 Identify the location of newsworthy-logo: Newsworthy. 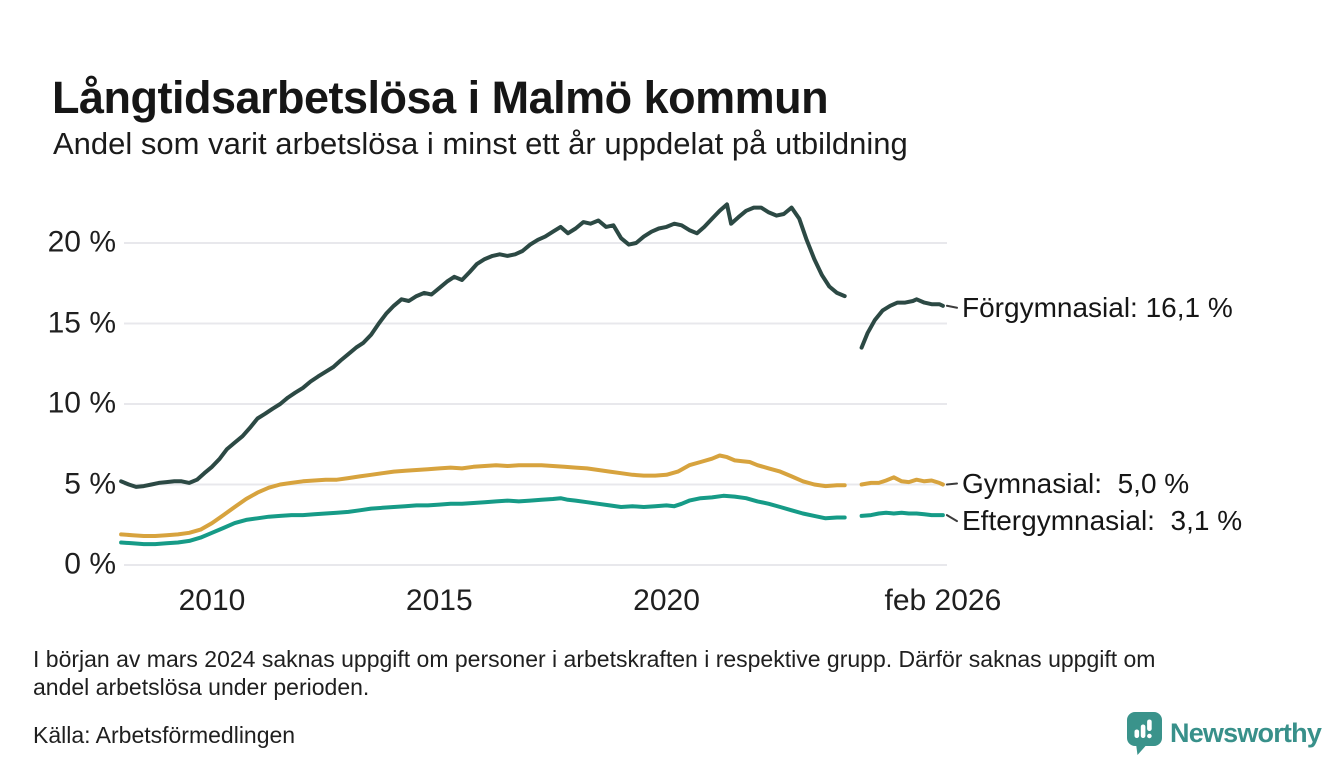
(1224, 733).